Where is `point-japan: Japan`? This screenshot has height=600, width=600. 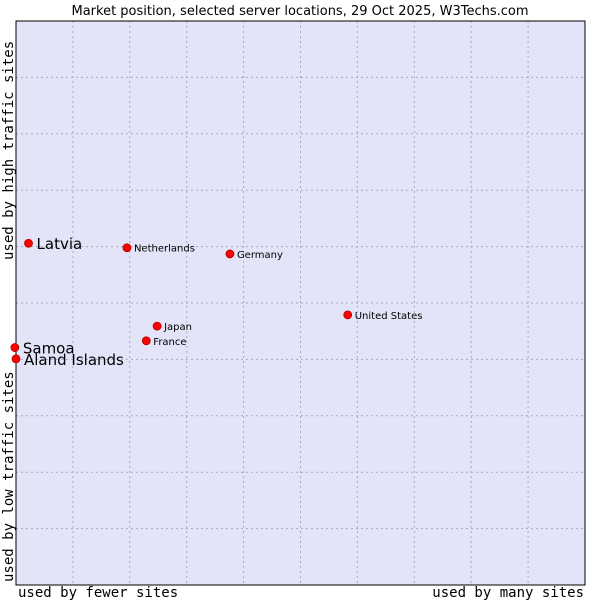
point-japan: Japan is located at coordinates (172, 327).